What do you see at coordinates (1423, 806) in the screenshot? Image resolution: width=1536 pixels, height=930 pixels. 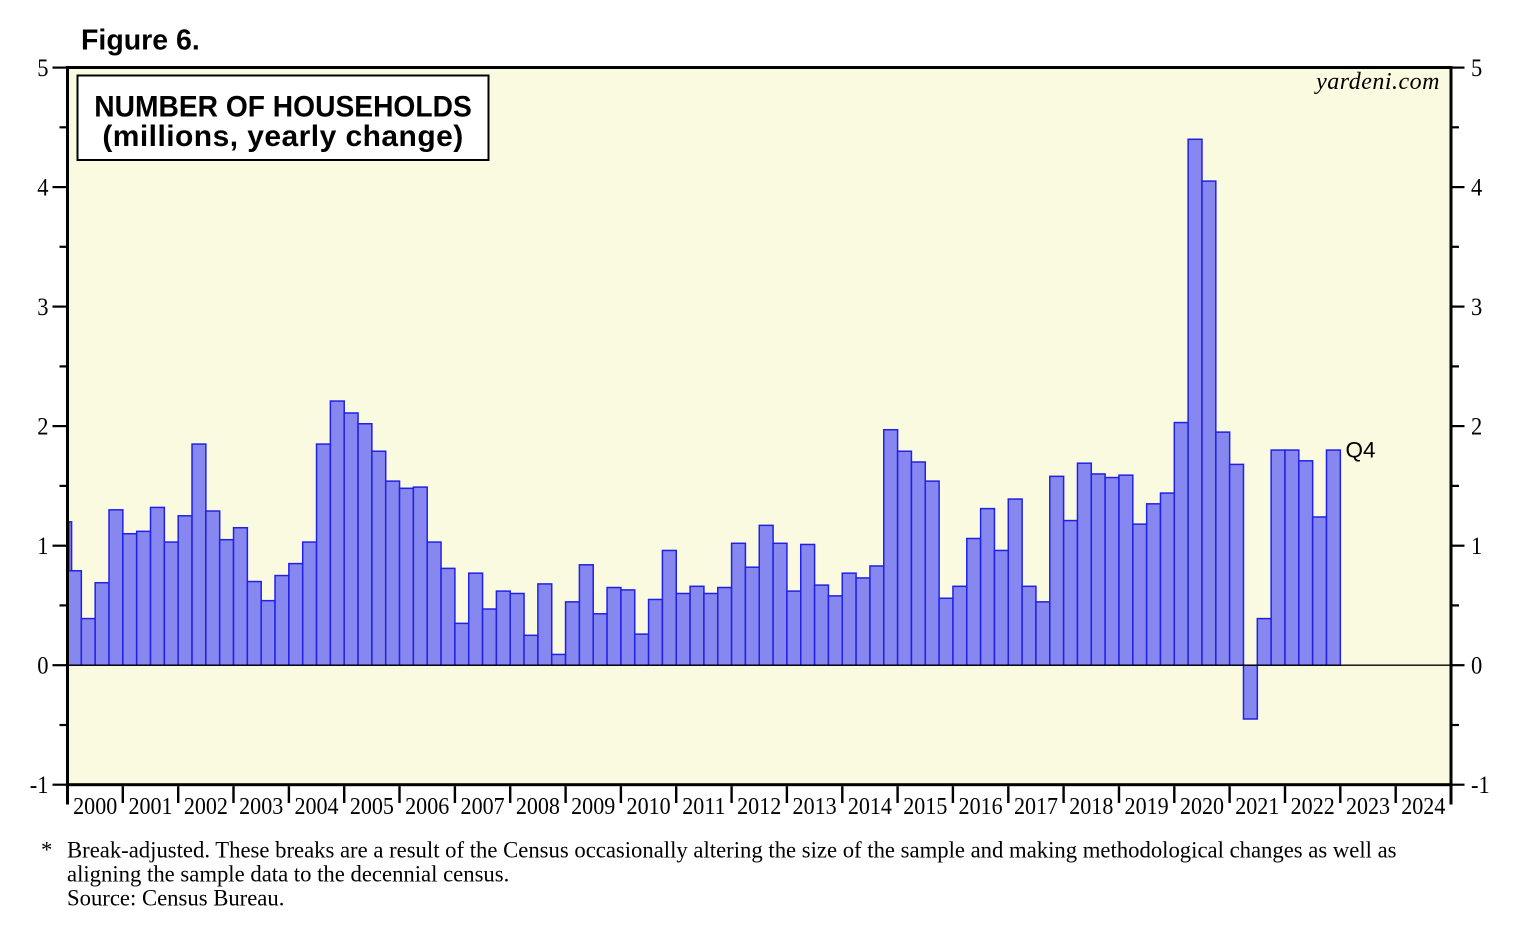 I see `svg-text: 2024` at bounding box center [1423, 806].